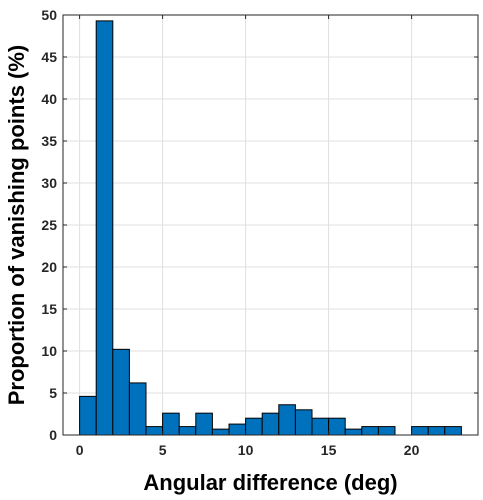 The width and height of the screenshot is (483, 500). I want to click on y-tick-label: 5, so click(53, 393).